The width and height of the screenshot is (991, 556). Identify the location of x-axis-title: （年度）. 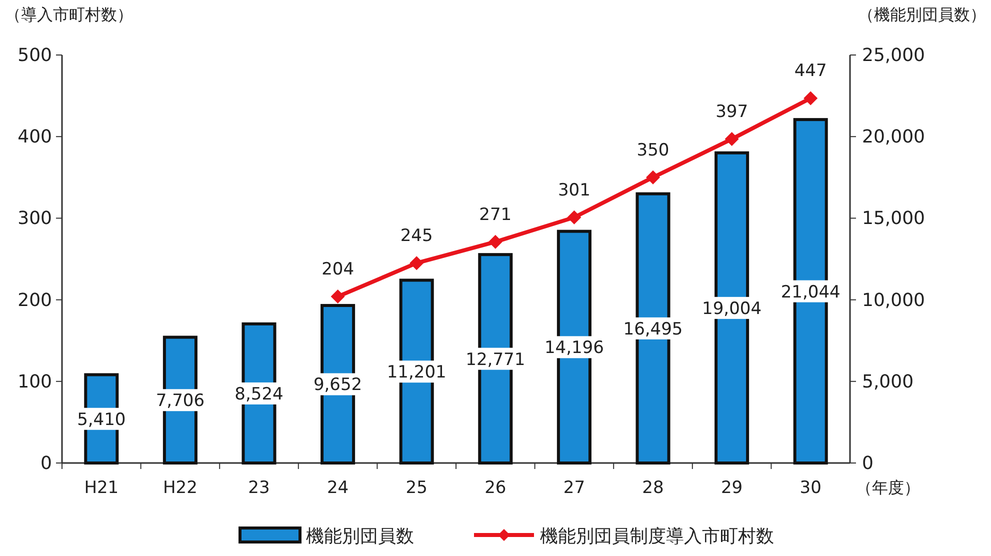
(888, 487).